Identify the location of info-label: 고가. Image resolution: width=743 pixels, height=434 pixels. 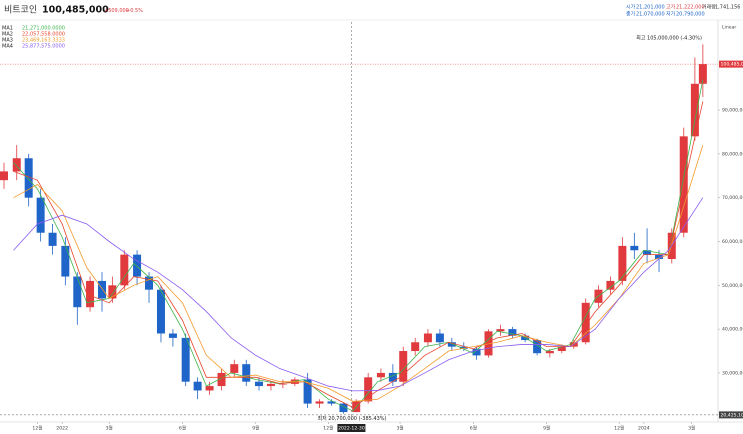
(671, 7).